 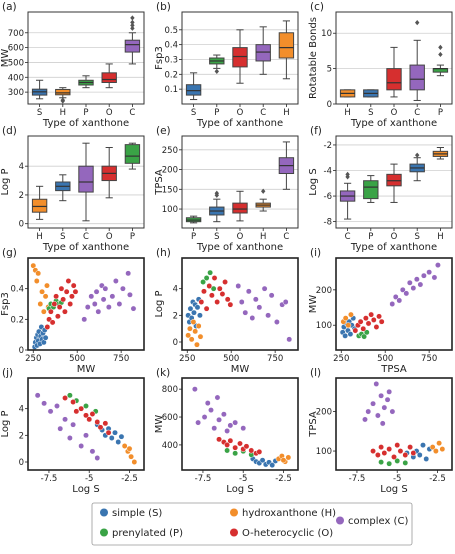 I want to click on y-tick-label: 0.1, so click(x=171, y=90).